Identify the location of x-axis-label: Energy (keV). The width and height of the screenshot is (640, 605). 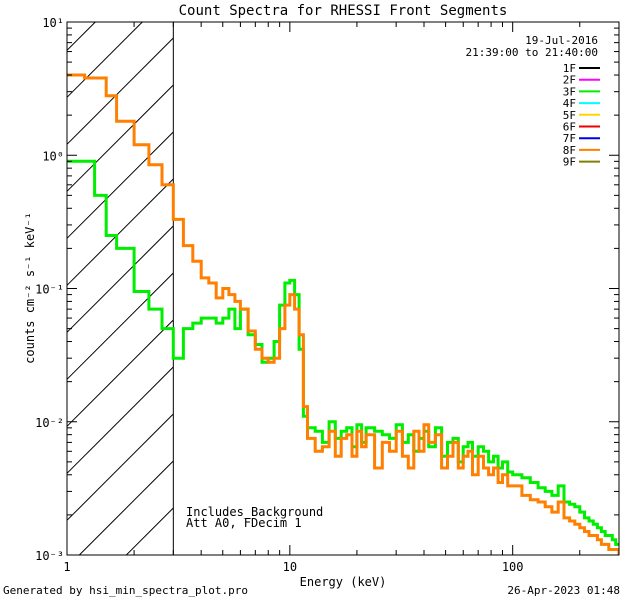
(343, 582).